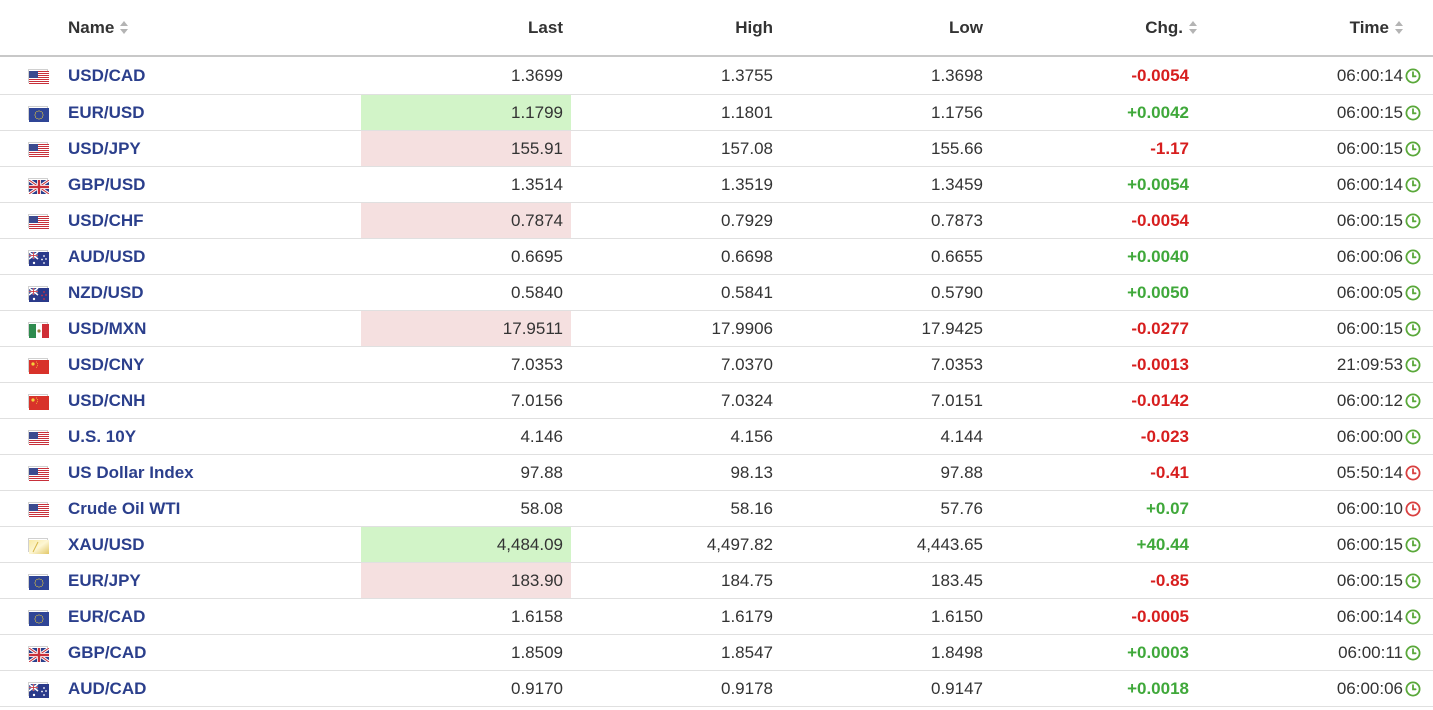 The height and width of the screenshot is (710, 1433). What do you see at coordinates (107, 400) in the screenshot?
I see `instrument-link: USD/CNH` at bounding box center [107, 400].